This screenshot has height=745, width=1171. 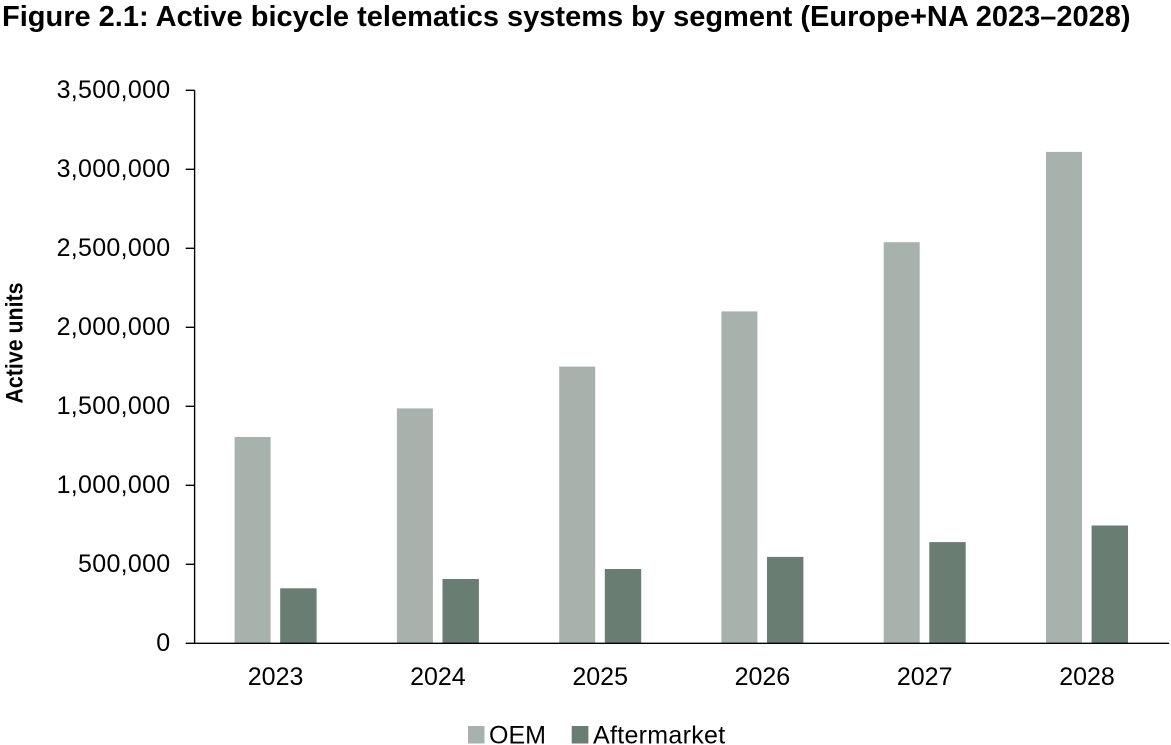 I want to click on svg-text: Active units, so click(x=15, y=343).